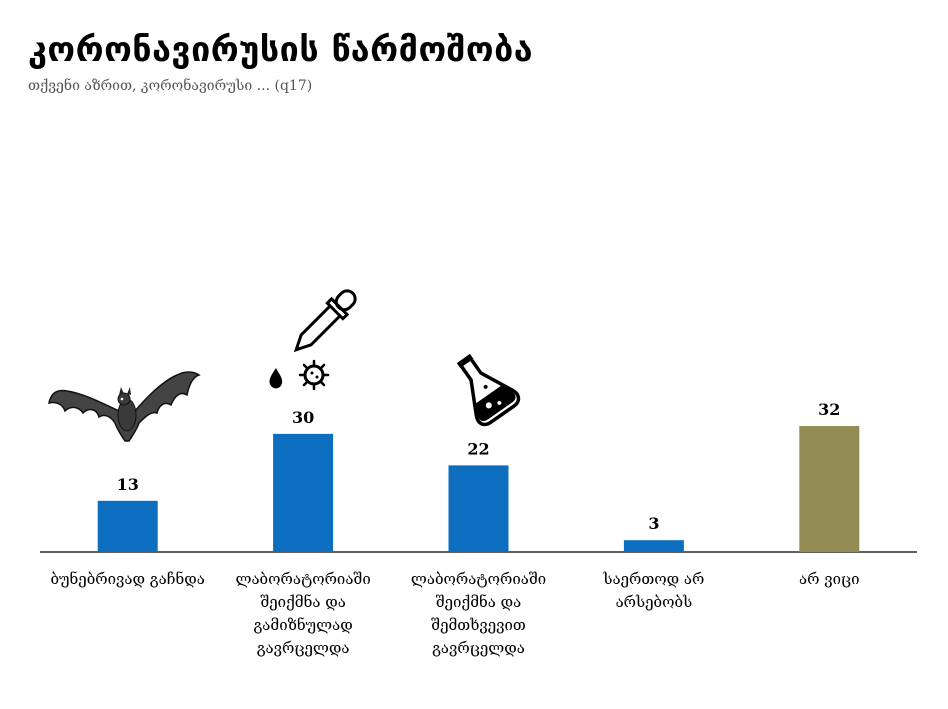 Image resolution: width=948 pixels, height=709 pixels. I want to click on category-label-4: საერთოდ არ არსებობს, so click(654, 591).